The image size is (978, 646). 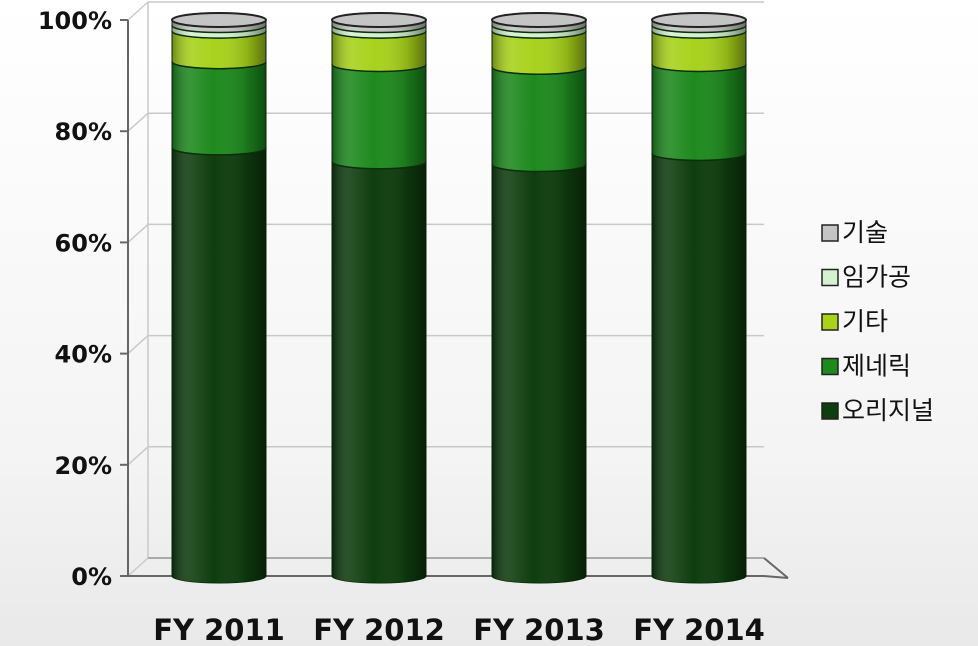 What do you see at coordinates (539, 71) in the screenshot?
I see `bar-seam-fy-2013-s1` at bounding box center [539, 71].